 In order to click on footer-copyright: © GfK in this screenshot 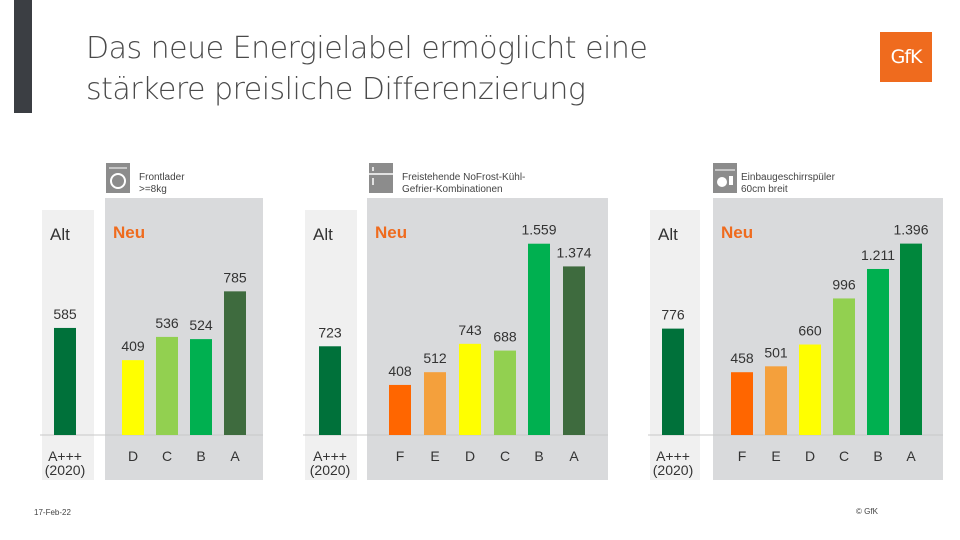, I will do `click(867, 511)`.